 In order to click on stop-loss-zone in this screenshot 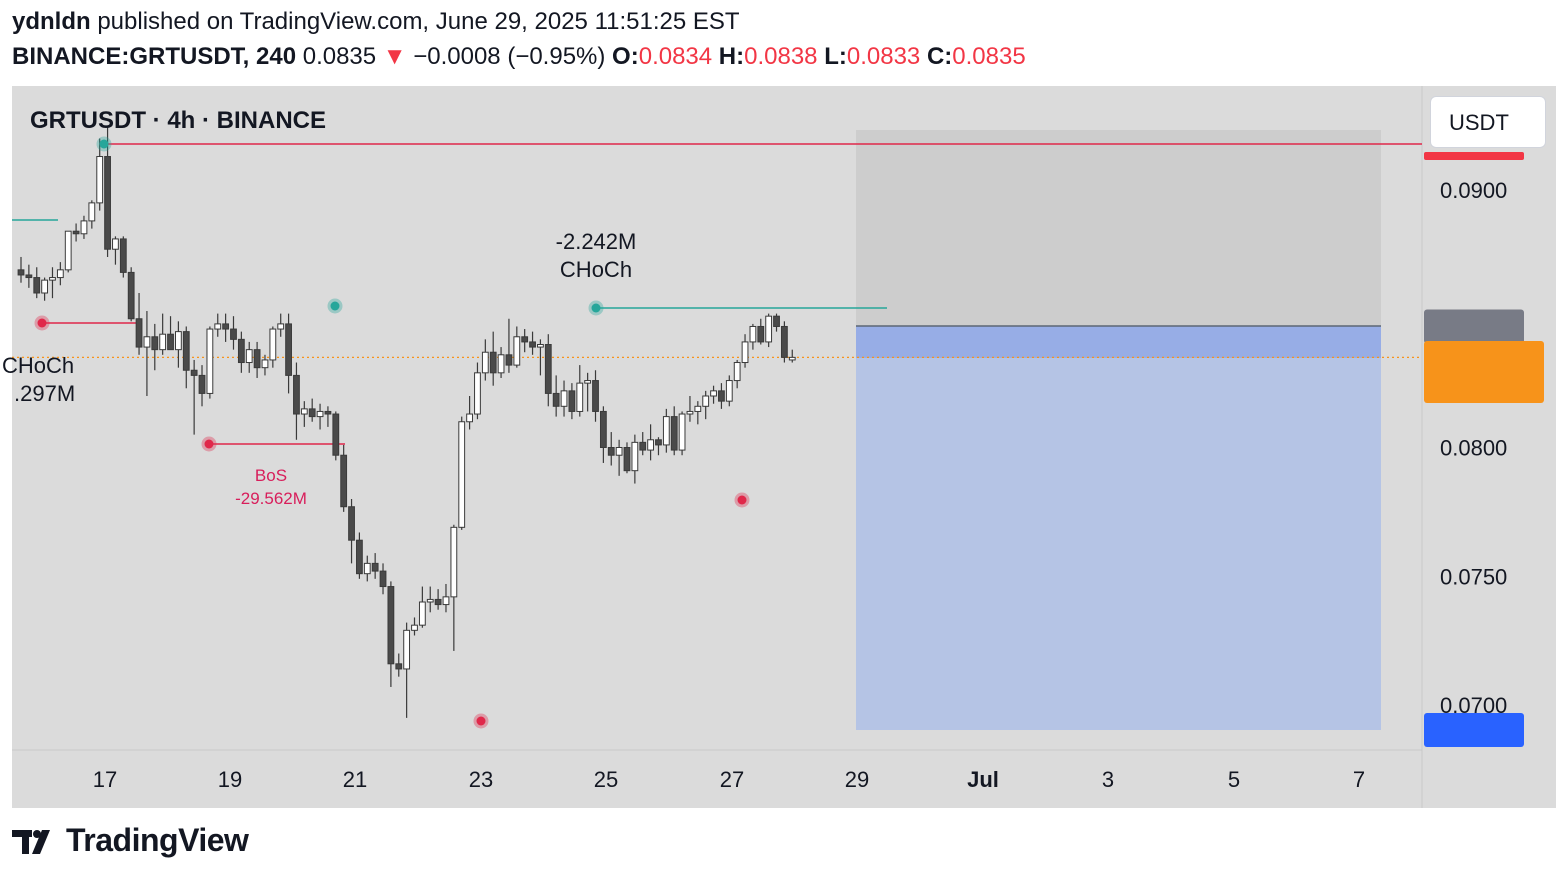, I will do `click(1118, 228)`.